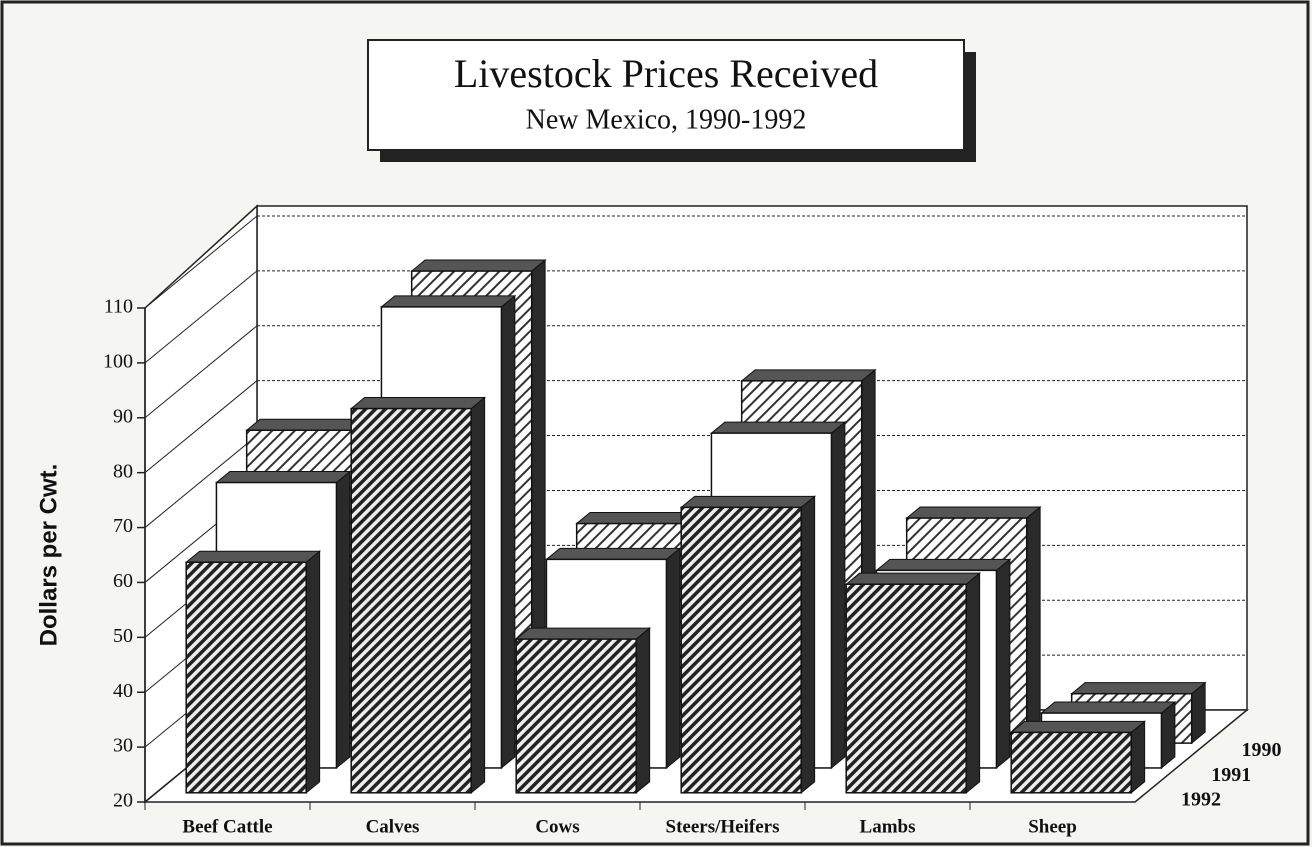 Image resolution: width=1312 pixels, height=847 pixels. What do you see at coordinates (666, 73) in the screenshot?
I see `chart-title: Livestock Prices Received` at bounding box center [666, 73].